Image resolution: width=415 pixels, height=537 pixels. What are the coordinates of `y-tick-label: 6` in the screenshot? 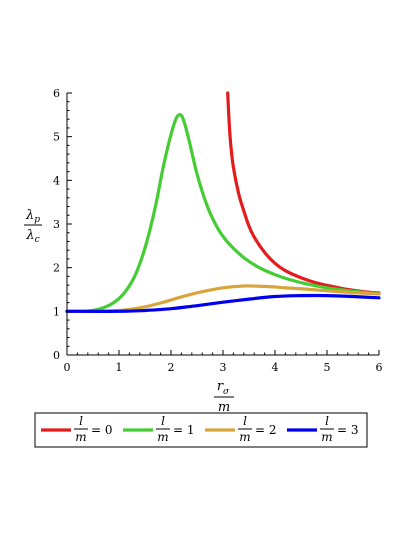 It's located at (56, 93).